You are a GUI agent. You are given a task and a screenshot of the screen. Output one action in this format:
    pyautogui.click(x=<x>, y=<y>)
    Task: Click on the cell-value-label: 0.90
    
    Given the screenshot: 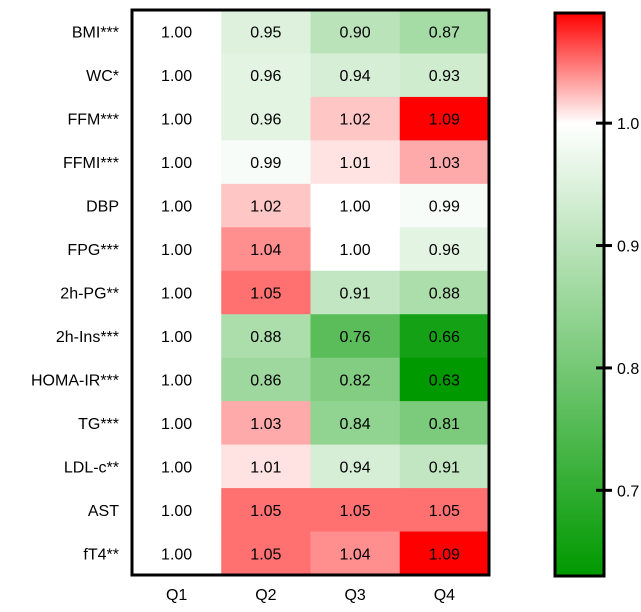 What is the action you would take?
    pyautogui.click(x=355, y=33)
    